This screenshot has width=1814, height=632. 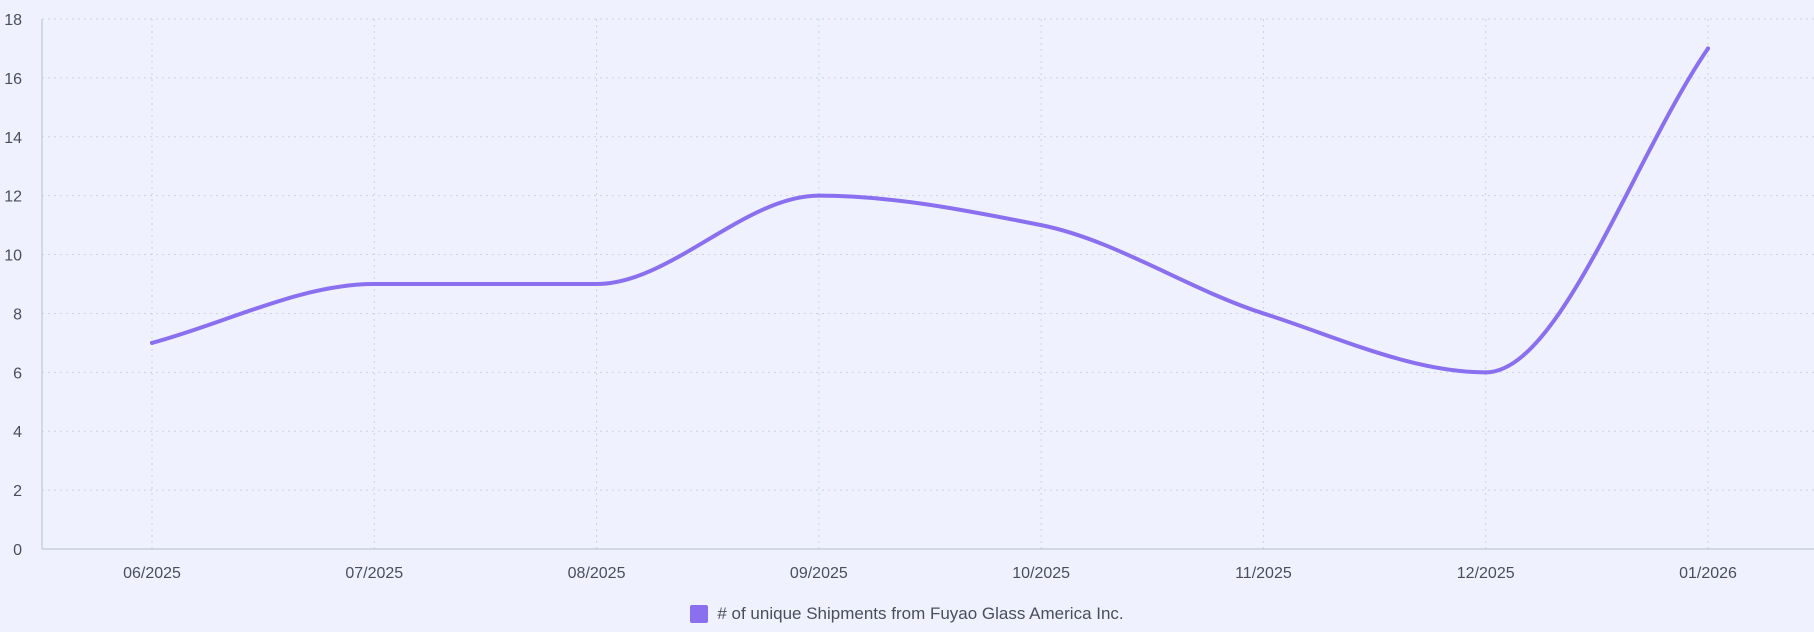 What do you see at coordinates (1708, 573) in the screenshot?
I see `x-tick-label: 01/2026` at bounding box center [1708, 573].